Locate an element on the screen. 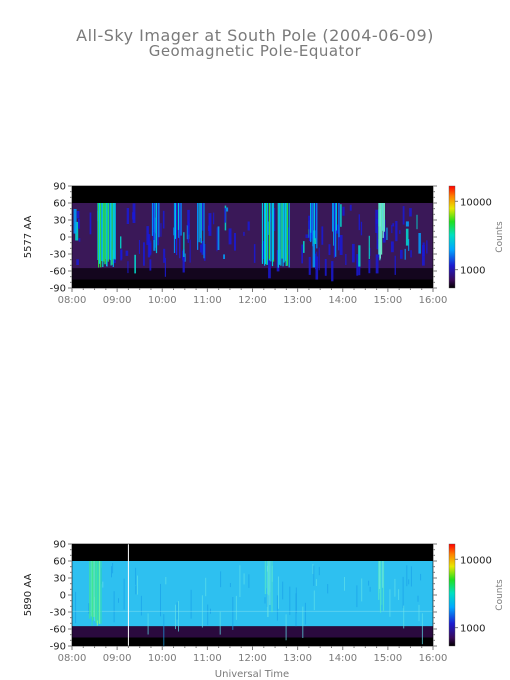  y-tick-label: 30 is located at coordinates (59, 221).